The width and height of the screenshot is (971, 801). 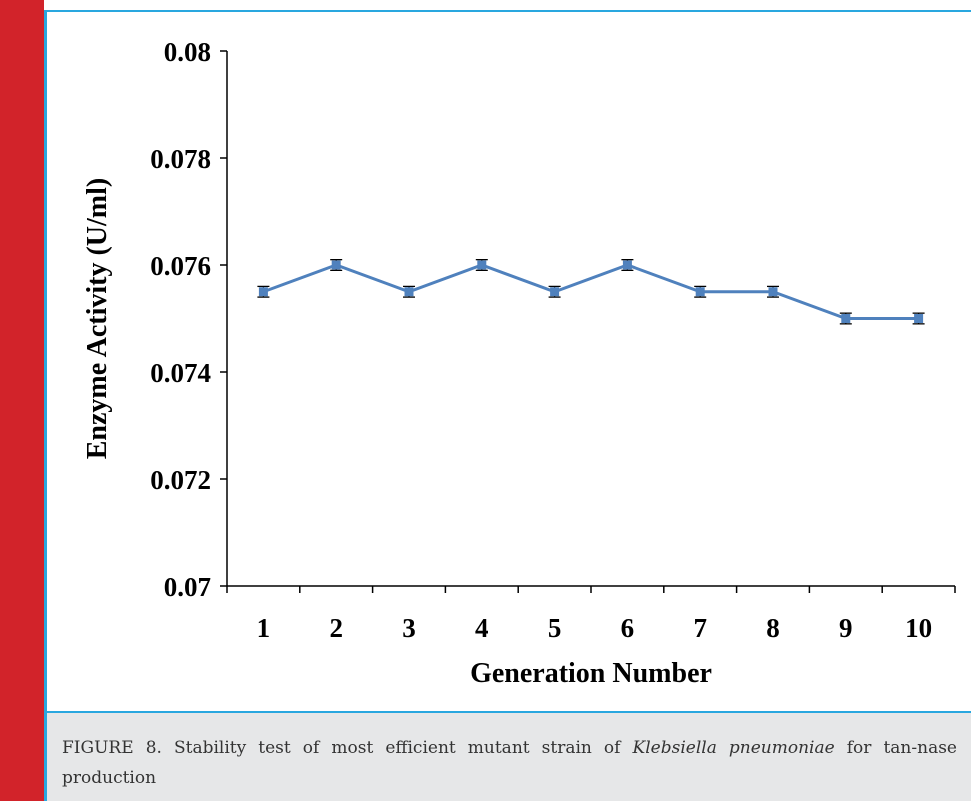 What do you see at coordinates (97, 319) in the screenshot?
I see `y-axis-title: Enzyme Activity (U/ml)` at bounding box center [97, 319].